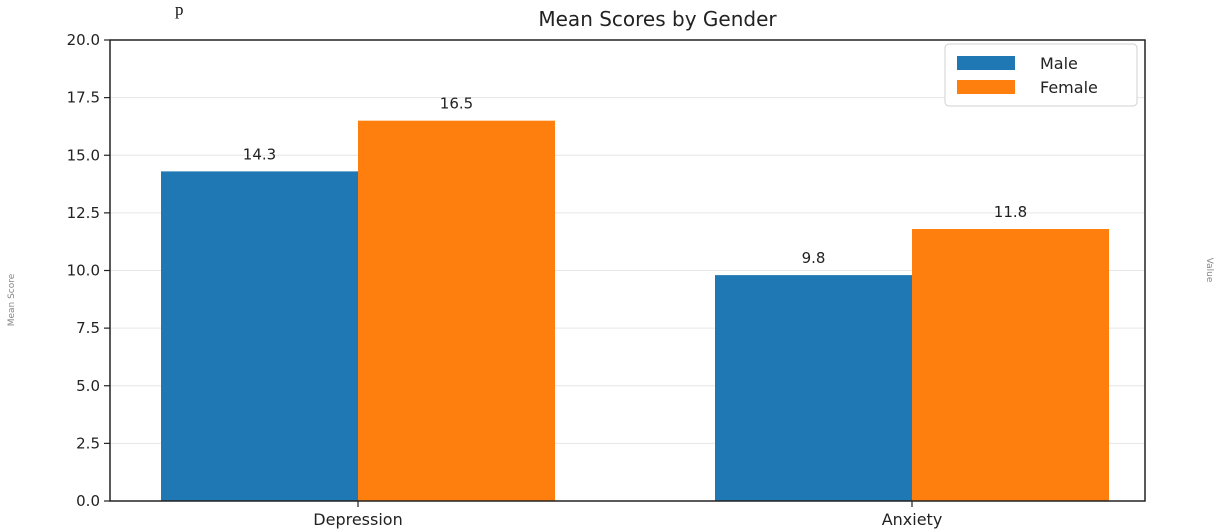  Describe the element at coordinates (88, 501) in the screenshot. I see `y-tick-label: 0.0` at that location.